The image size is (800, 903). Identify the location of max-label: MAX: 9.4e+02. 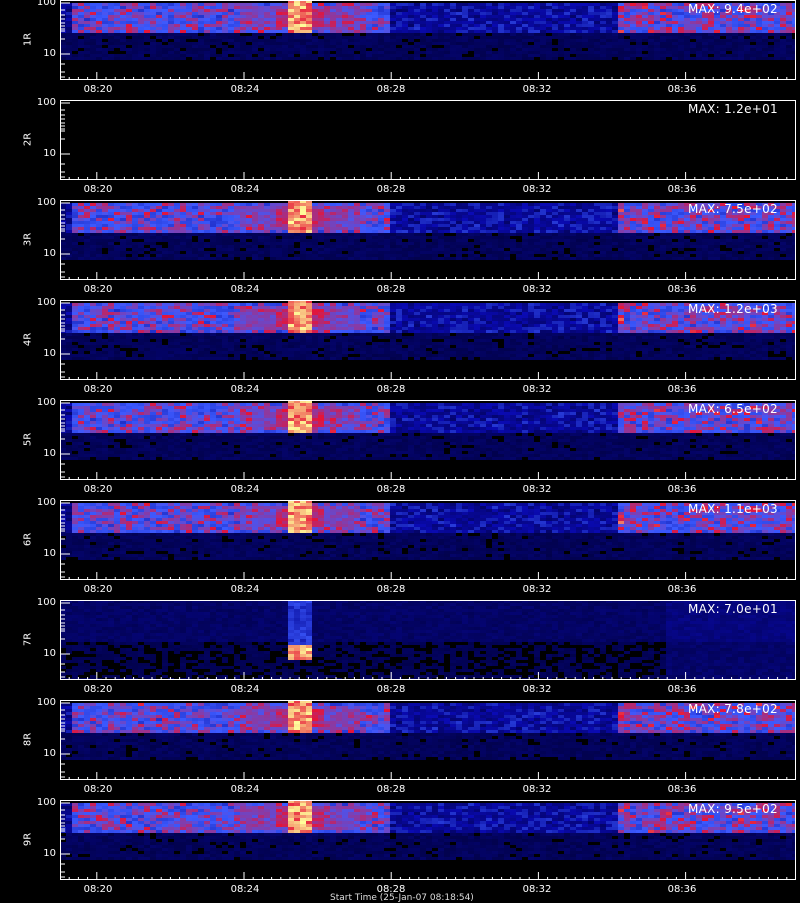
(733, 9).